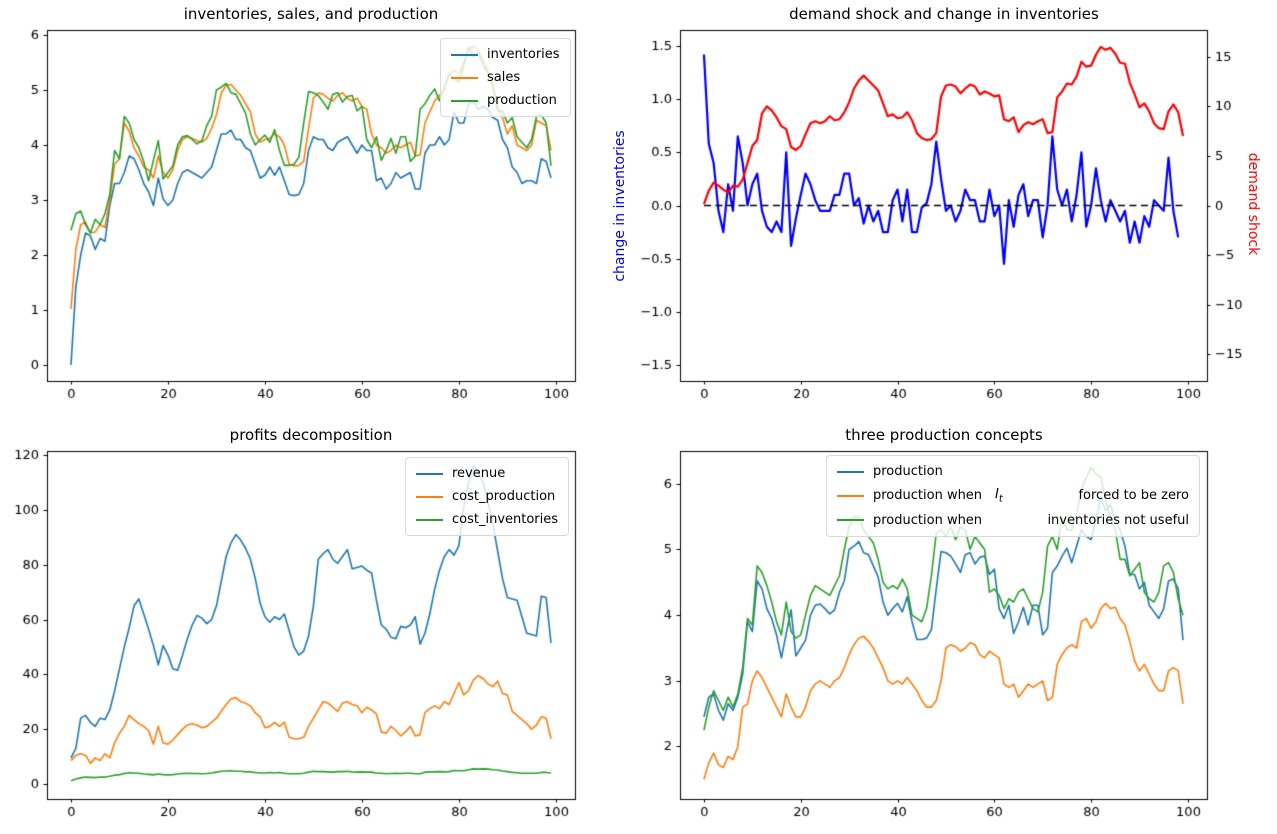 The height and width of the screenshot is (834, 1277). What do you see at coordinates (1118, 520) in the screenshot?
I see `legend-label-right: inventories not useful` at bounding box center [1118, 520].